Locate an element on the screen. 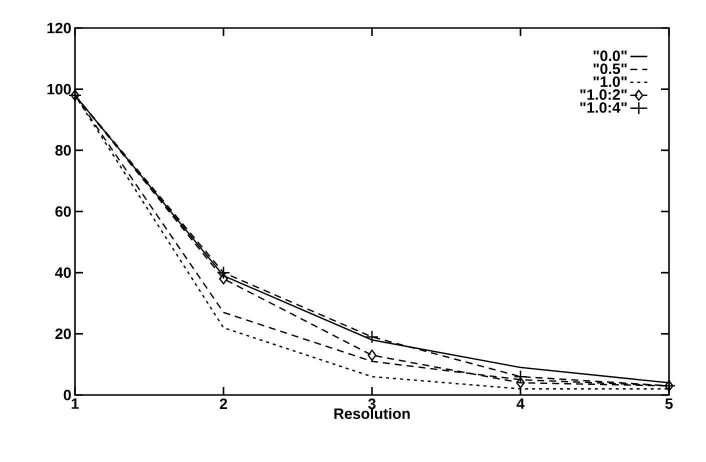  y-tick-label: 40 is located at coordinates (63, 272).